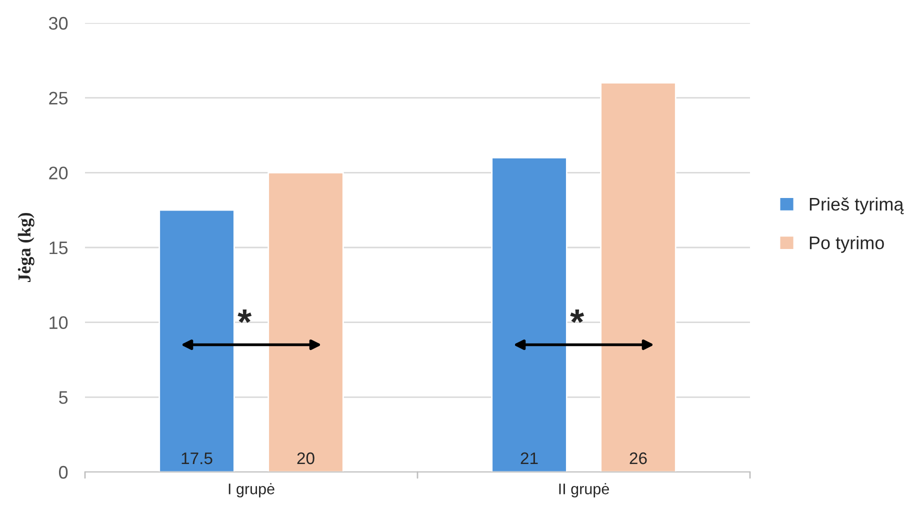 The width and height of the screenshot is (912, 511). I want to click on y-tick-label: 25, so click(58, 98).